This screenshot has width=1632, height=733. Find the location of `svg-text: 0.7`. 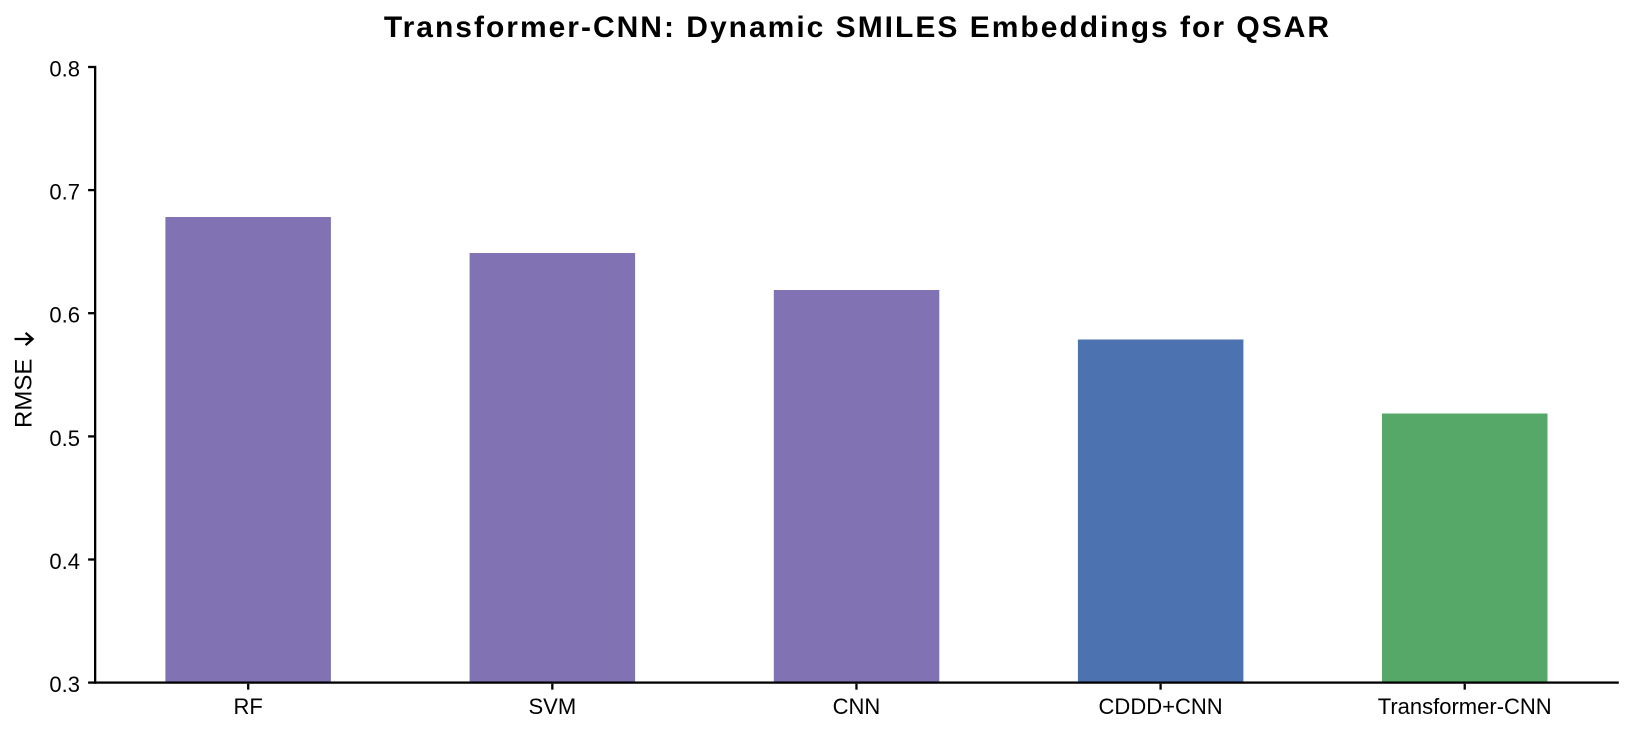

svg-text: 0.7 is located at coordinates (64, 192).